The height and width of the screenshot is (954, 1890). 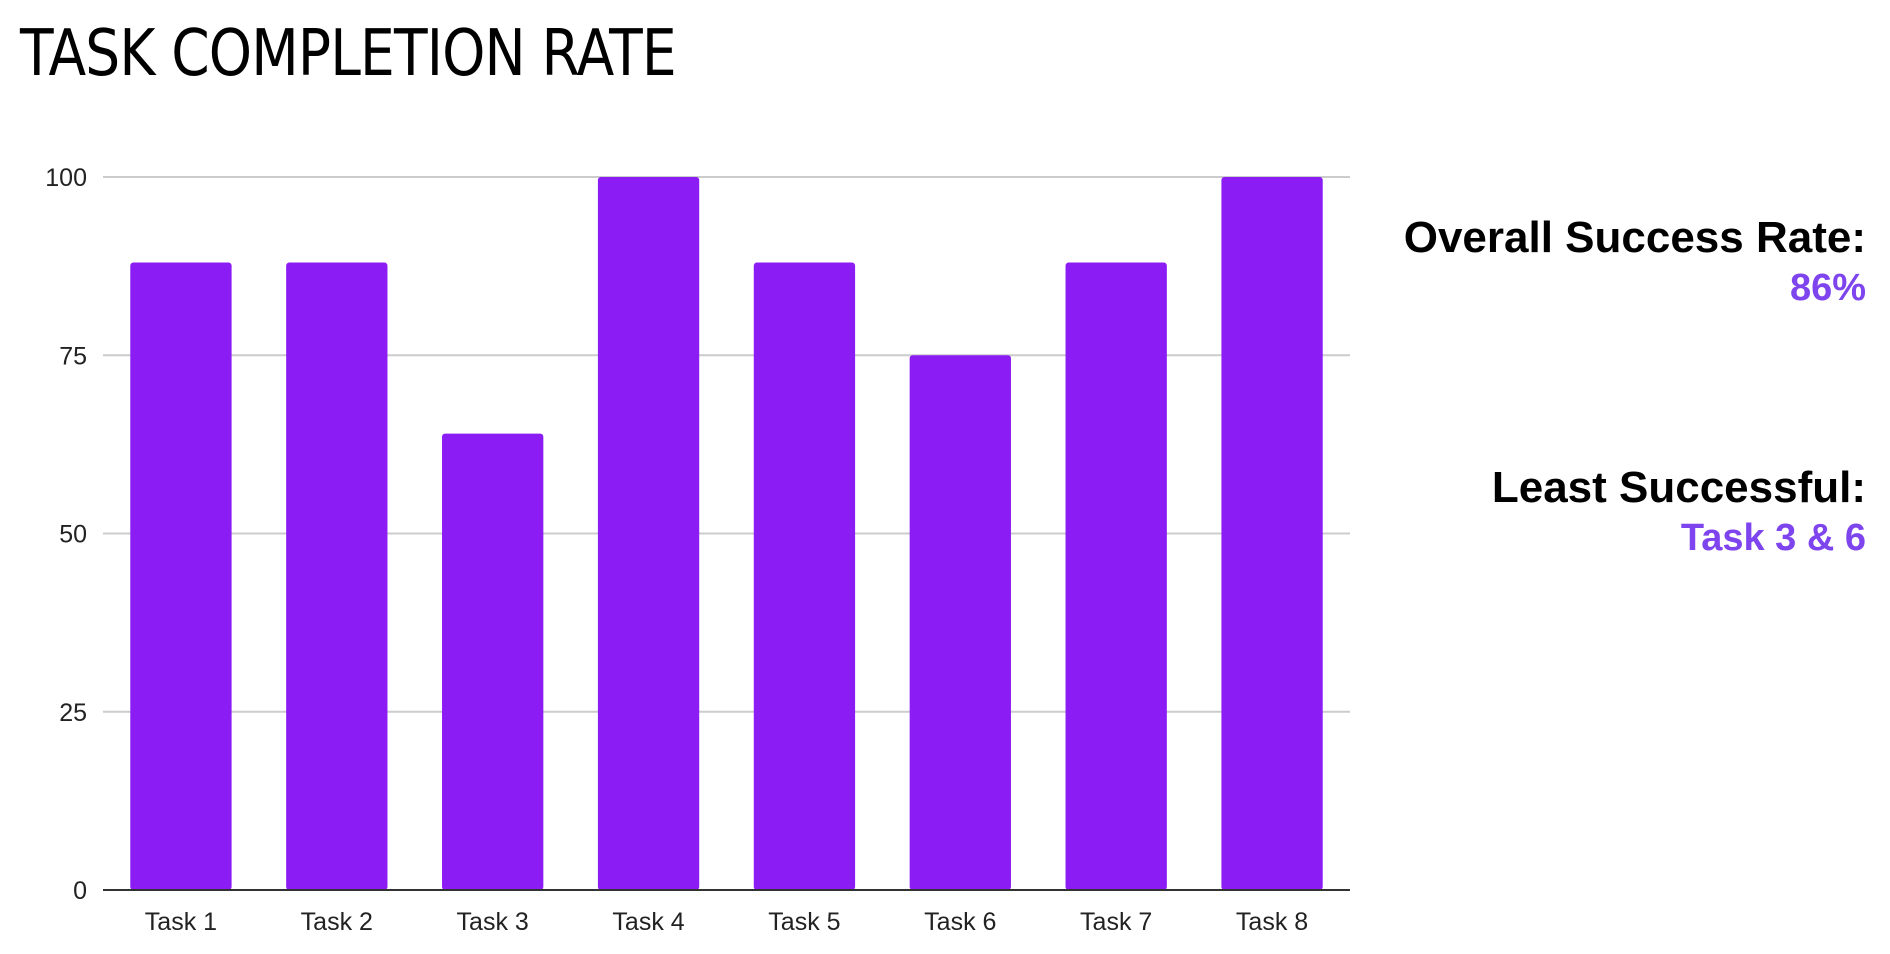 I want to click on least-successful-summary: Least Successful: Task 3 & 6, so click(x=1679, y=512).